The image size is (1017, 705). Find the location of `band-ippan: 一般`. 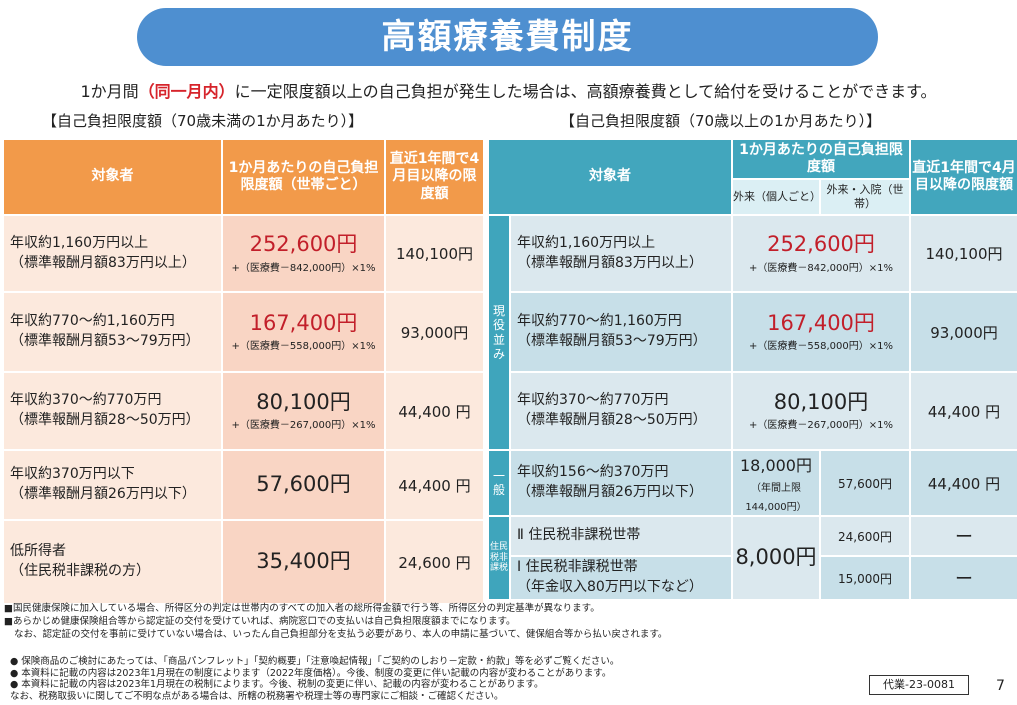

band-ippan: 一般 is located at coordinates (499, 483).